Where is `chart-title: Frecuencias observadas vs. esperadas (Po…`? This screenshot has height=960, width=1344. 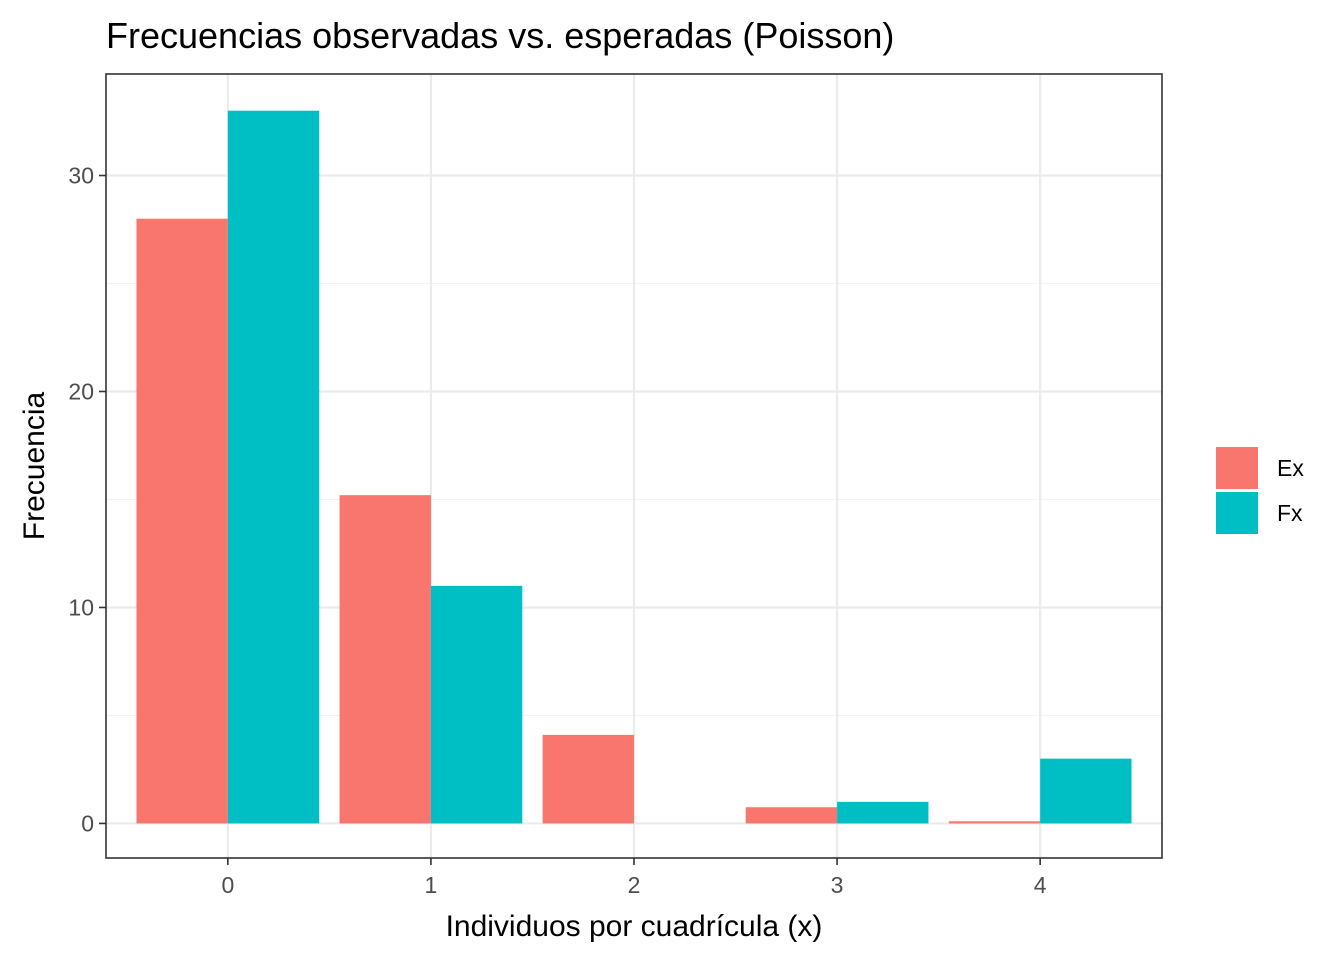
chart-title: Frecuencias observadas vs. esperadas (Po… is located at coordinates (500, 35).